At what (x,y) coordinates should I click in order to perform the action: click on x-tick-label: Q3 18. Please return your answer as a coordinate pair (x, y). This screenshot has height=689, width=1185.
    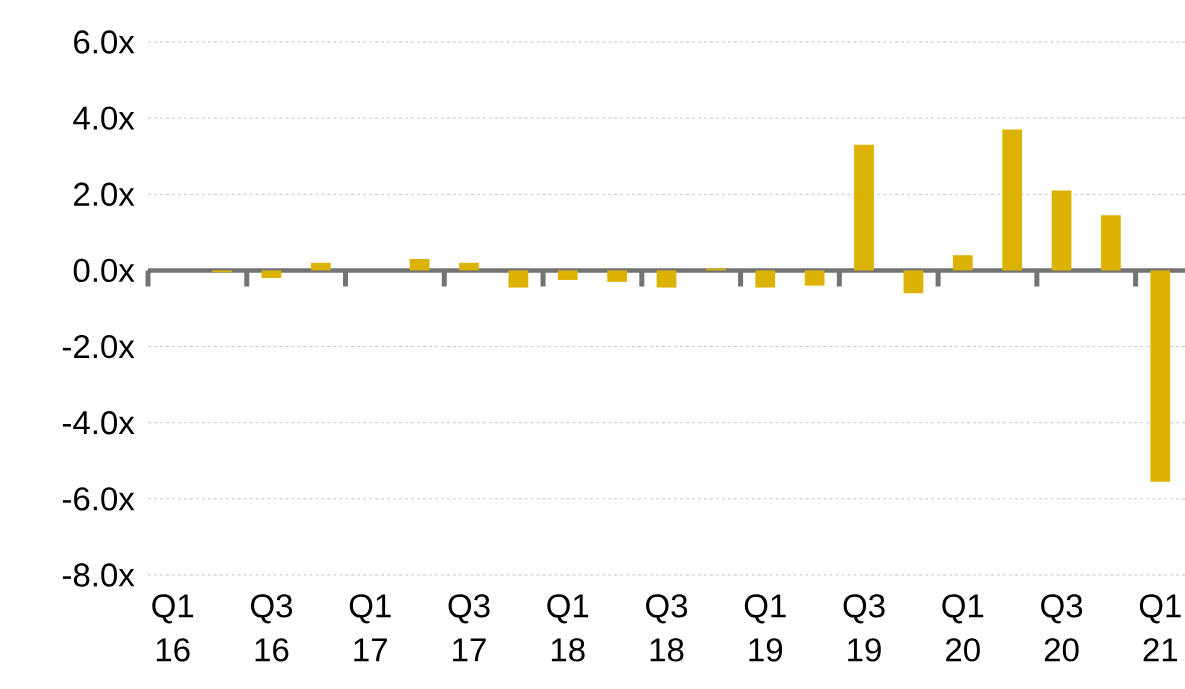
    Looking at the image, I should click on (667, 628).